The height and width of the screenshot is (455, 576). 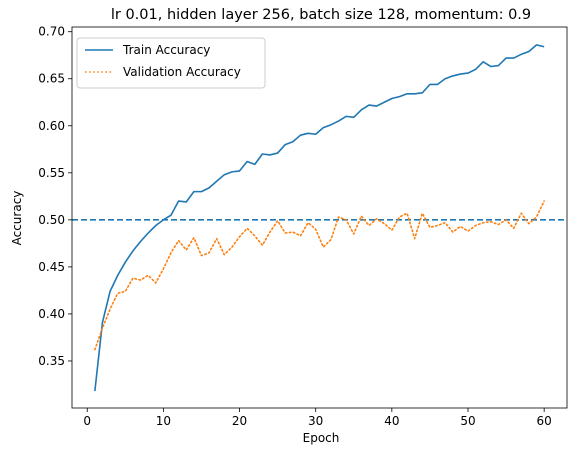 I want to click on x-tick-label: 30, so click(x=315, y=421).